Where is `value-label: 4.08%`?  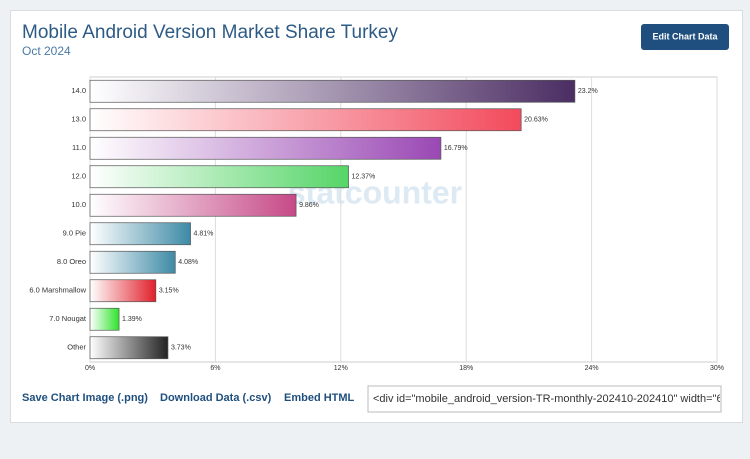
value-label: 4.08% is located at coordinates (188, 262).